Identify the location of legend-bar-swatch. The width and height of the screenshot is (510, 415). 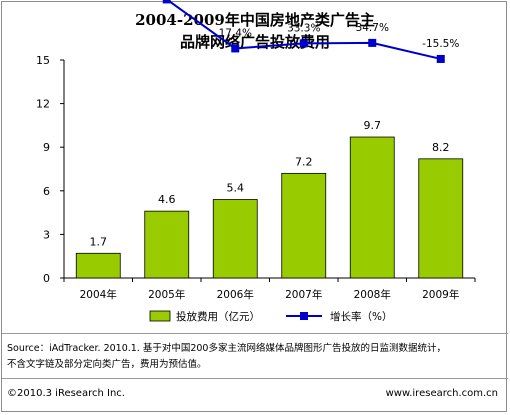
(160, 316).